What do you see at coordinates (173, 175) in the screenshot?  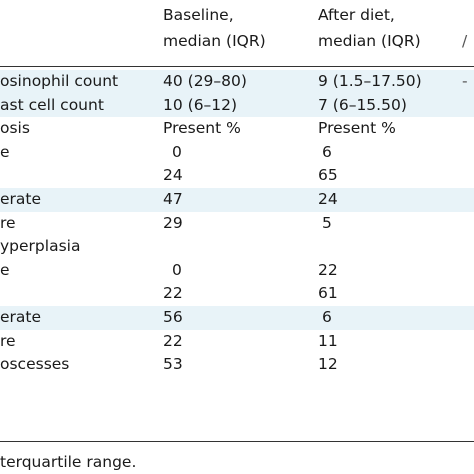 I see `row-baseline-value: 24` at bounding box center [173, 175].